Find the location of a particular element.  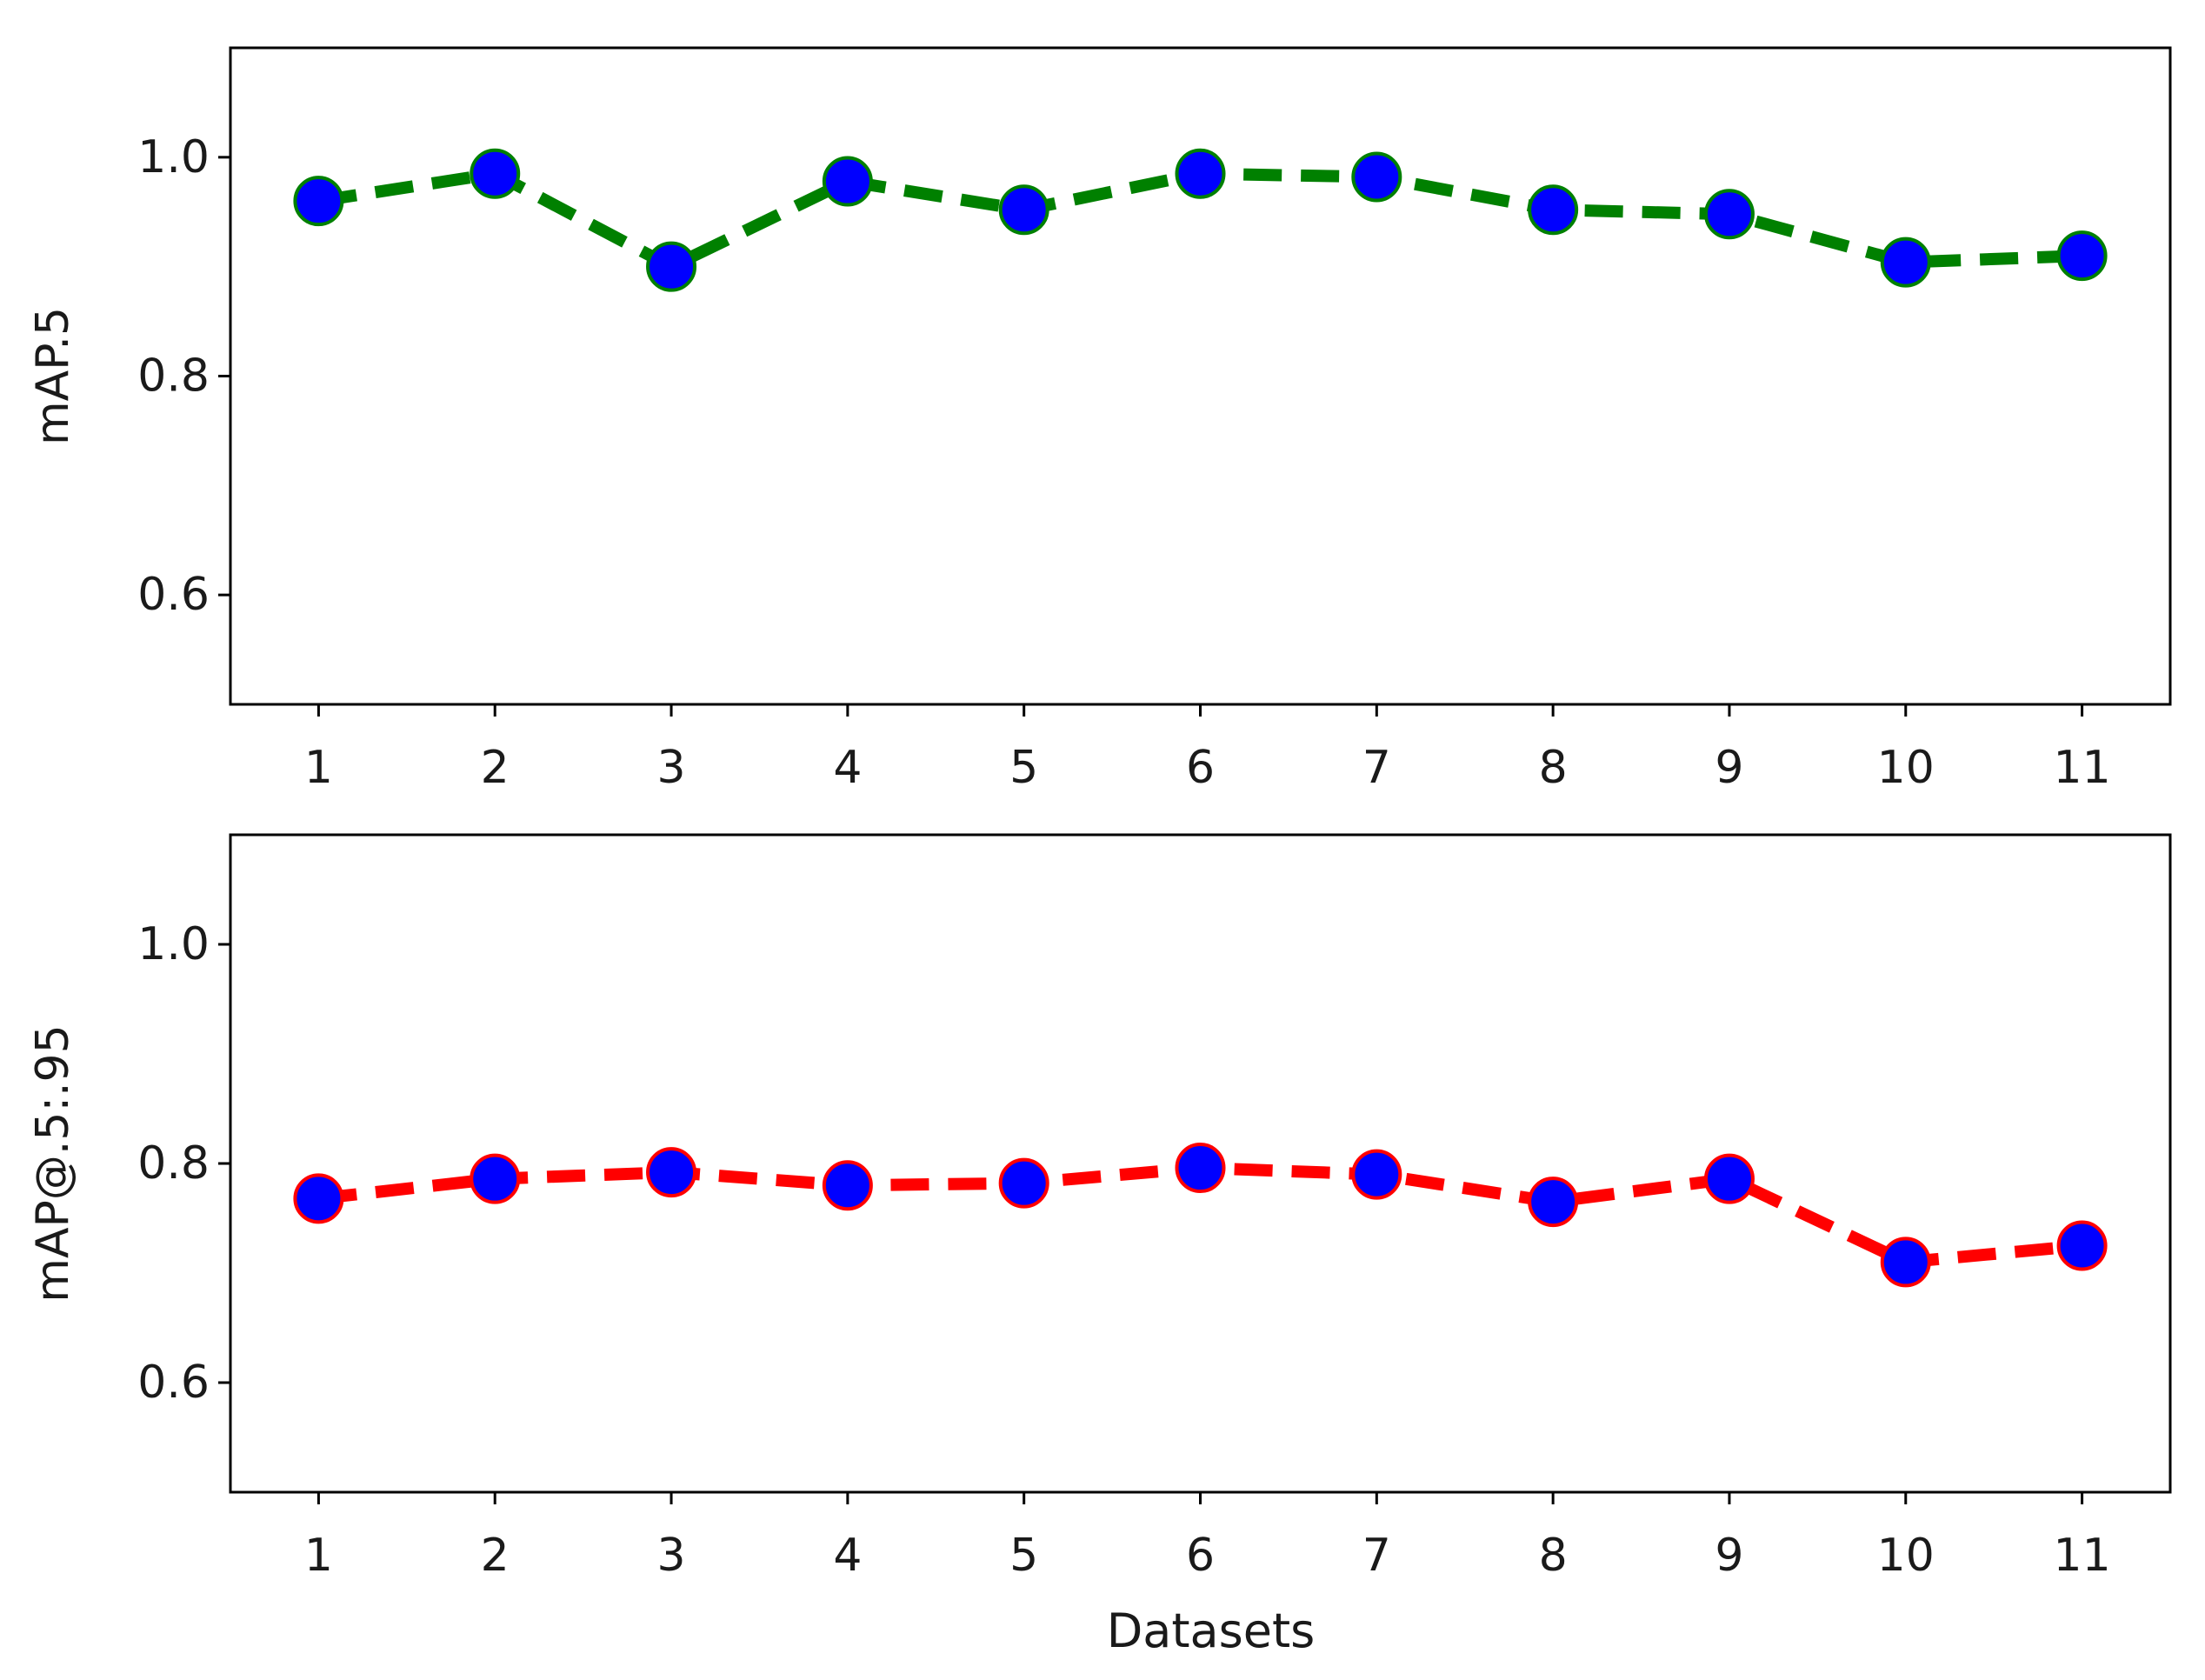

x-axis-label: Datasets is located at coordinates (1211, 1630).